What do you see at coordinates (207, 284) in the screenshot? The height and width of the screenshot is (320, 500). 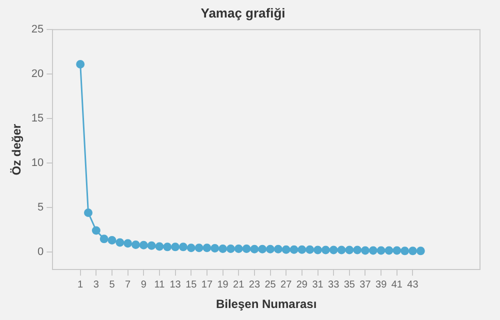 I see `x-tick-label: 17` at bounding box center [207, 284].